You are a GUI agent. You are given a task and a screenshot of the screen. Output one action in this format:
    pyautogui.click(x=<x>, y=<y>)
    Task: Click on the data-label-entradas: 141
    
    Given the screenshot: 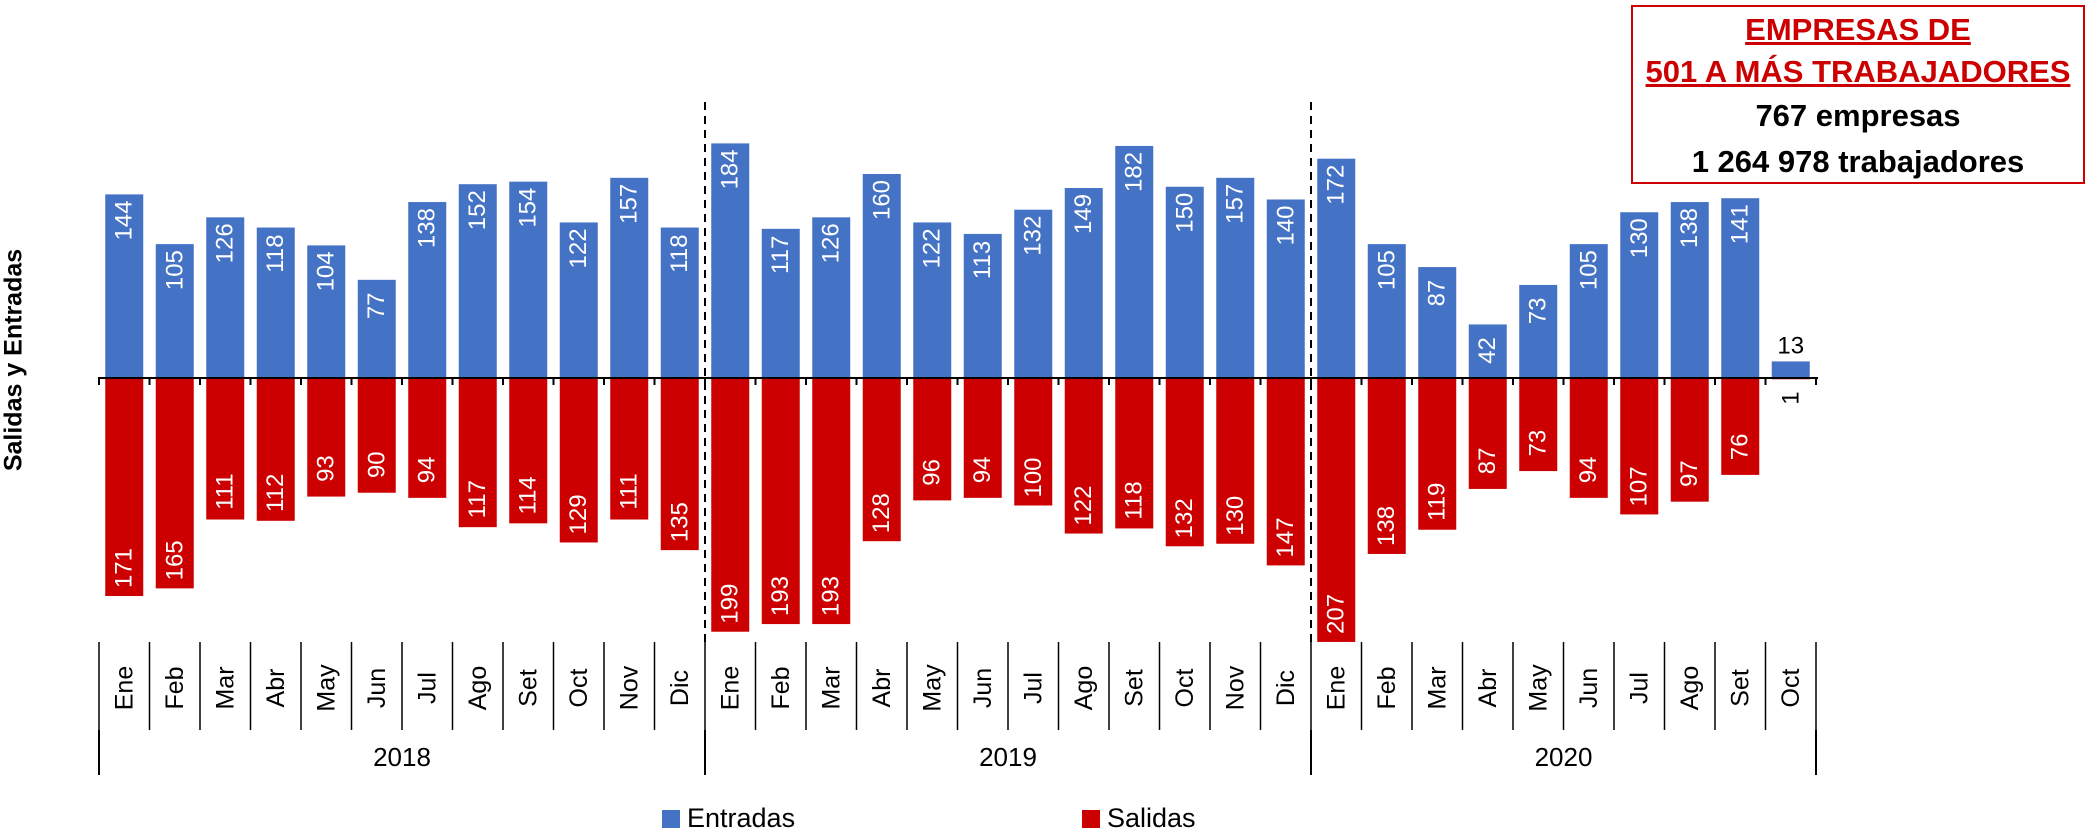 What is the action you would take?
    pyautogui.click(x=1740, y=224)
    